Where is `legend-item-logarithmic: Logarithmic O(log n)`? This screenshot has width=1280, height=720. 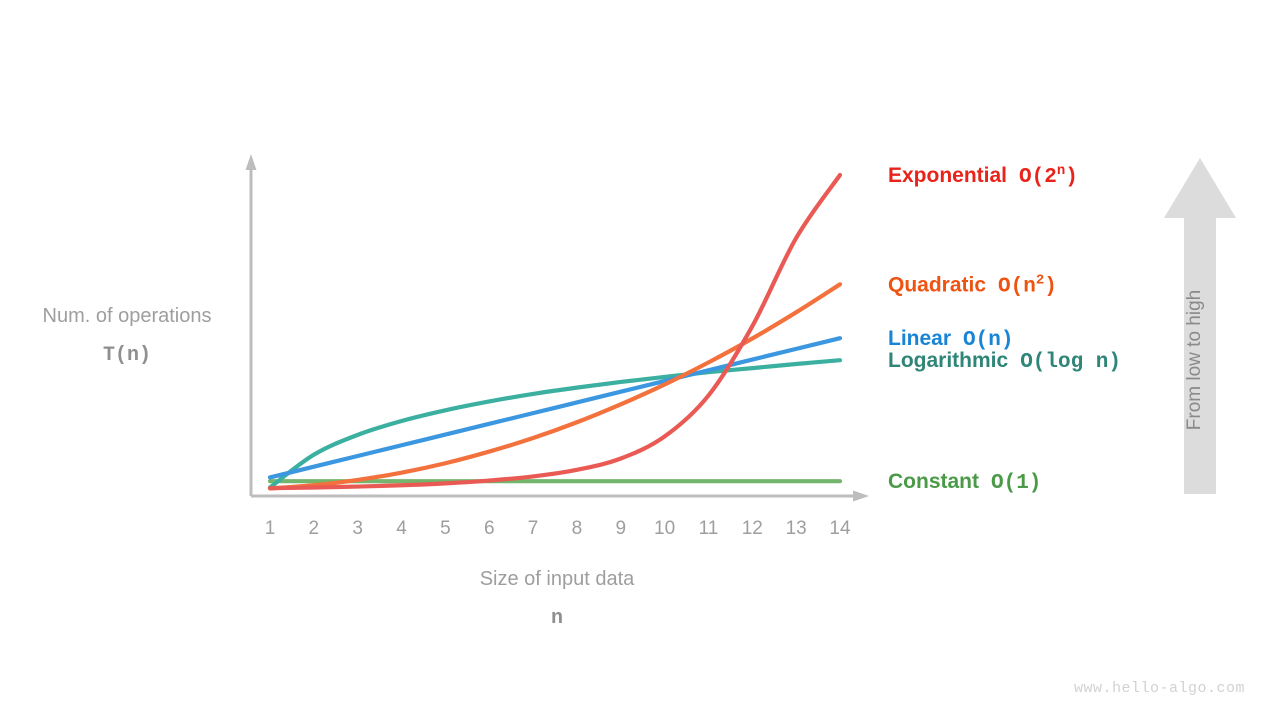
legend-item-logarithmic: Logarithmic O(log n) is located at coordinates (1004, 361).